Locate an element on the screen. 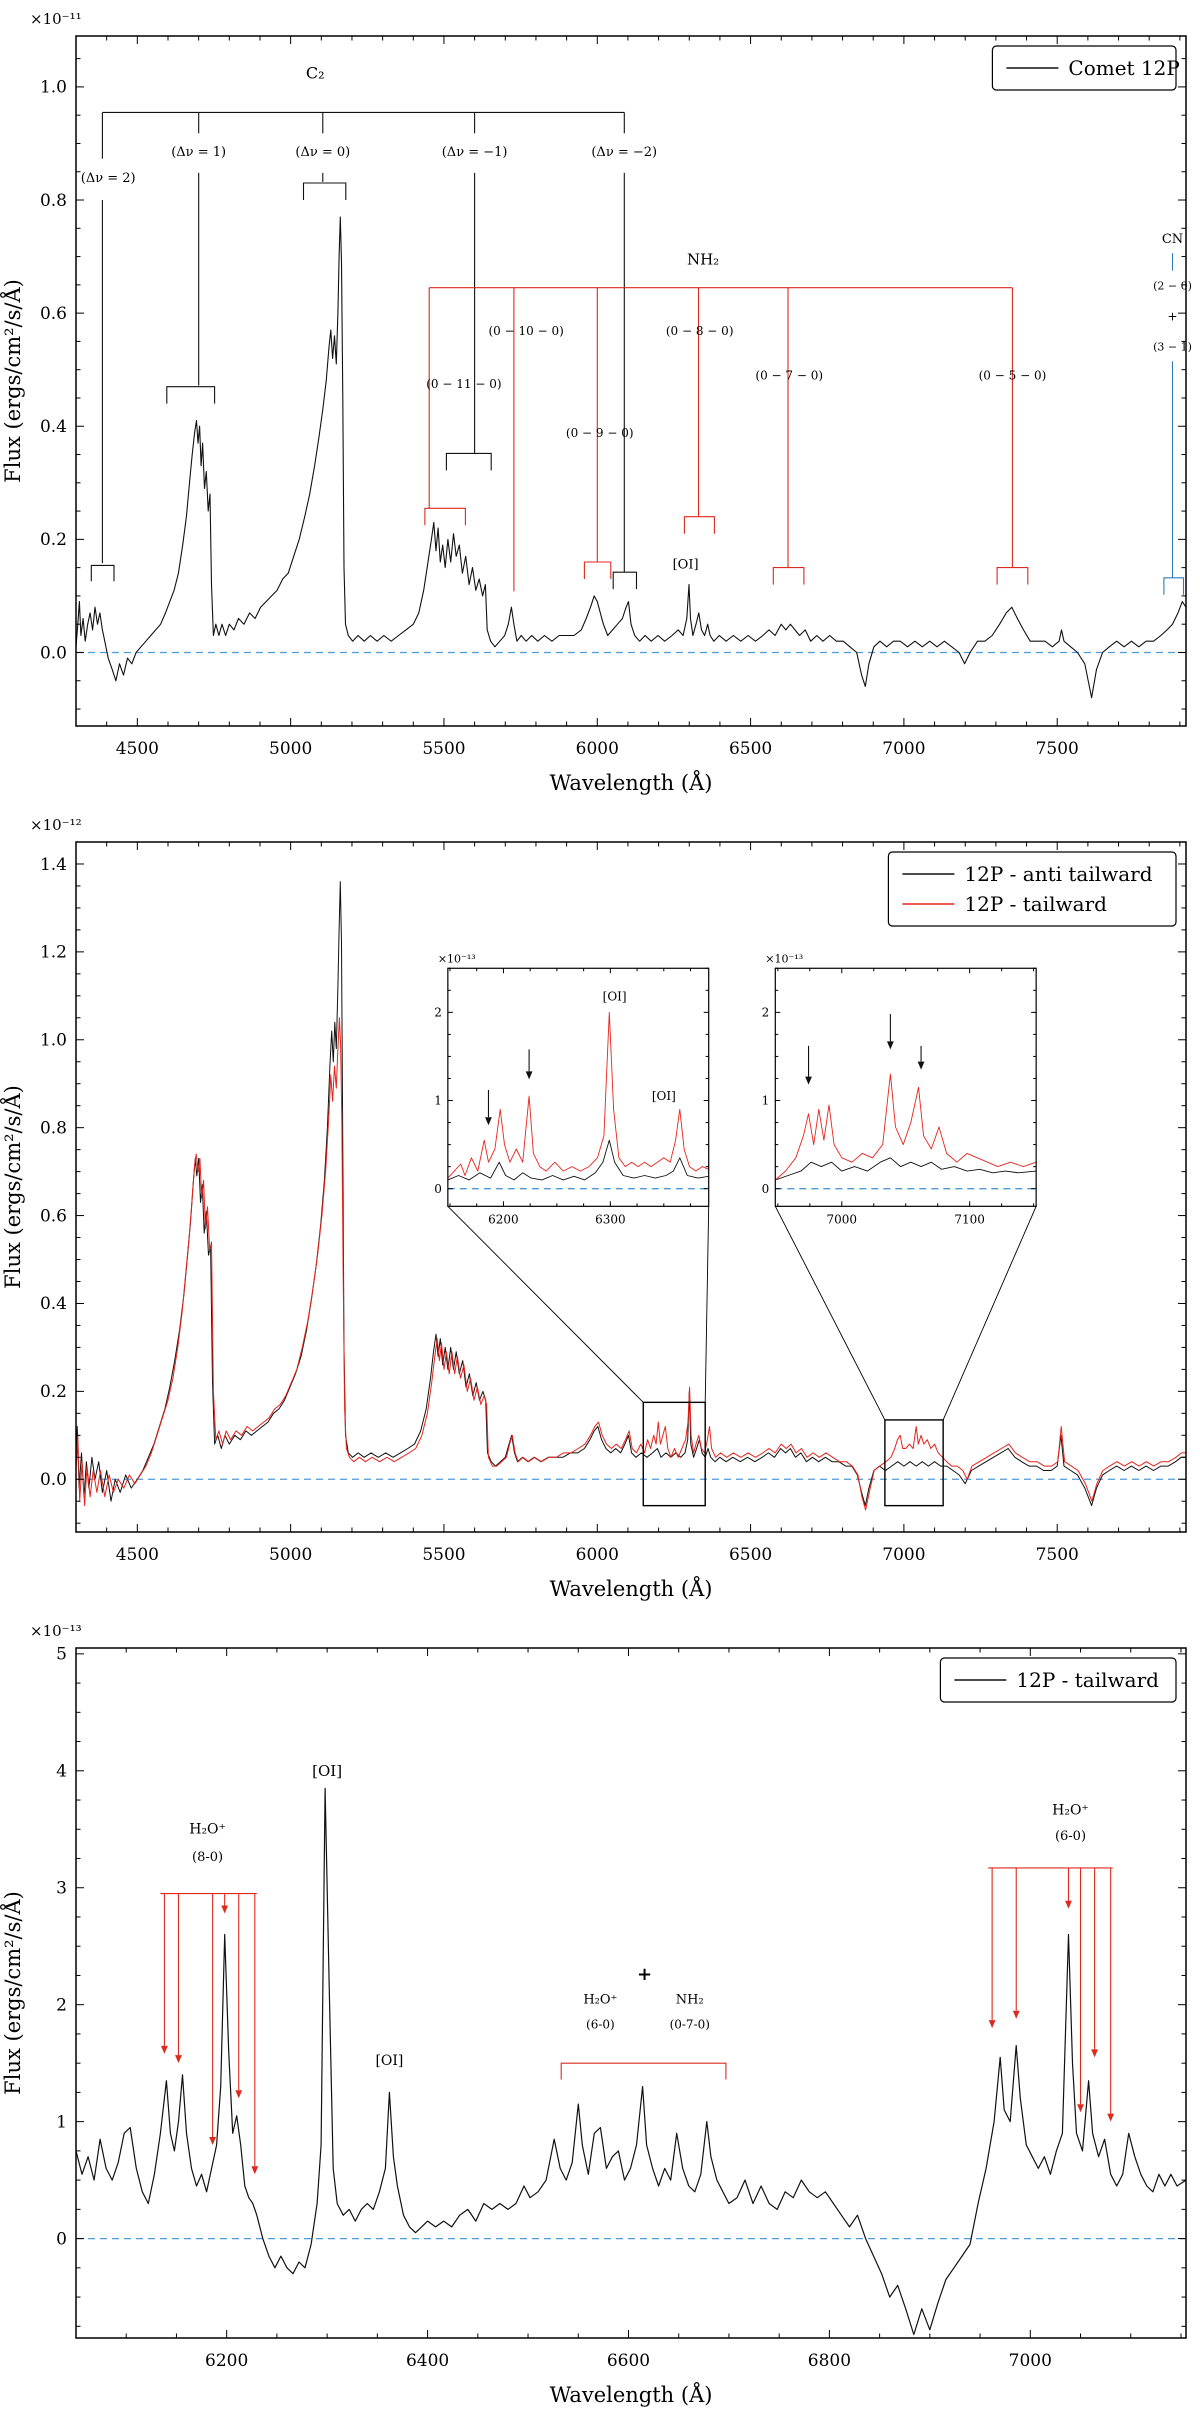 The width and height of the screenshot is (1200, 2418). axis-scale-offset: ×10⁻¹³ is located at coordinates (784, 958).